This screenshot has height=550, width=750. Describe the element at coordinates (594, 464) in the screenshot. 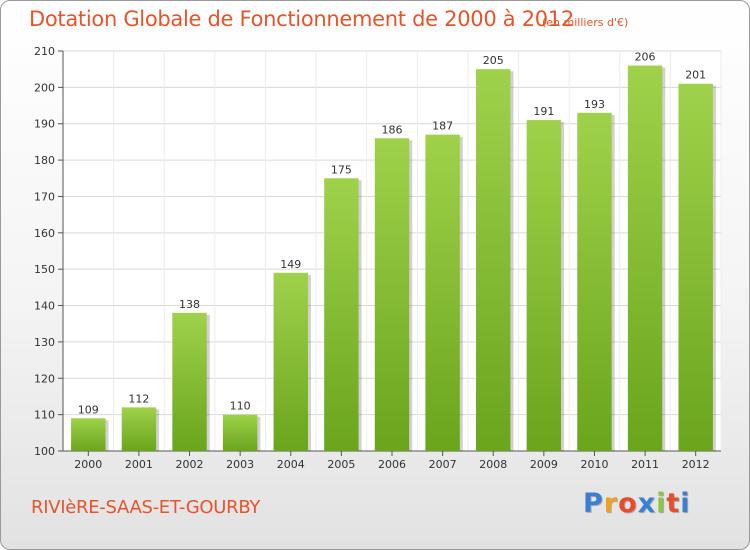

I see `x-tick-label-2010: 2010` at that location.